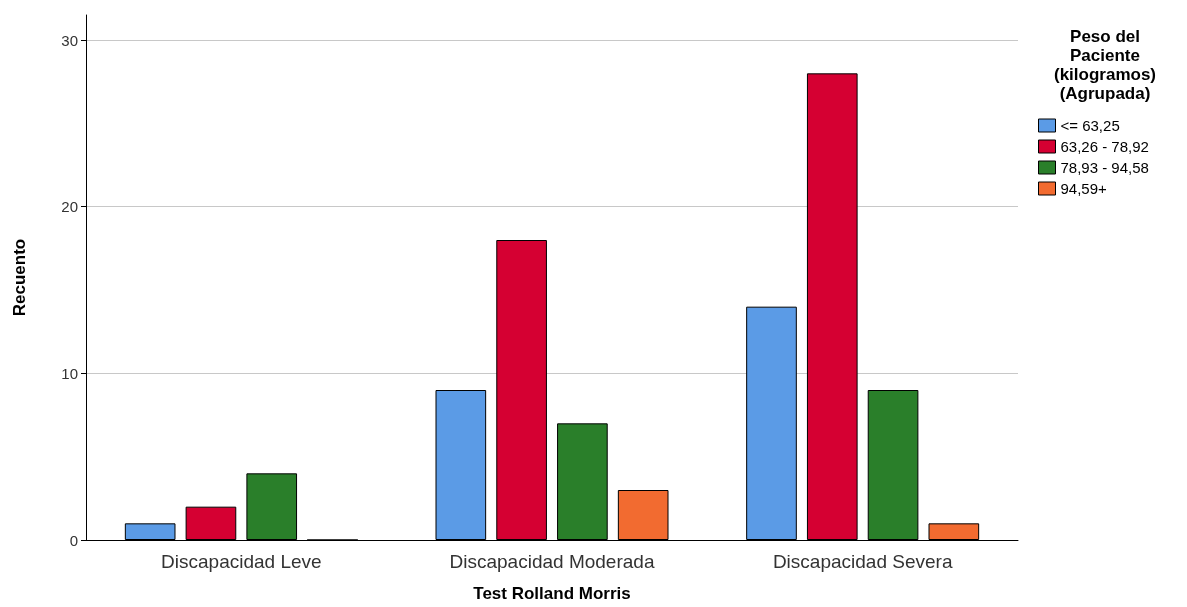 The height and width of the screenshot is (607, 1187). I want to click on y-tick-label: 20, so click(69, 207).